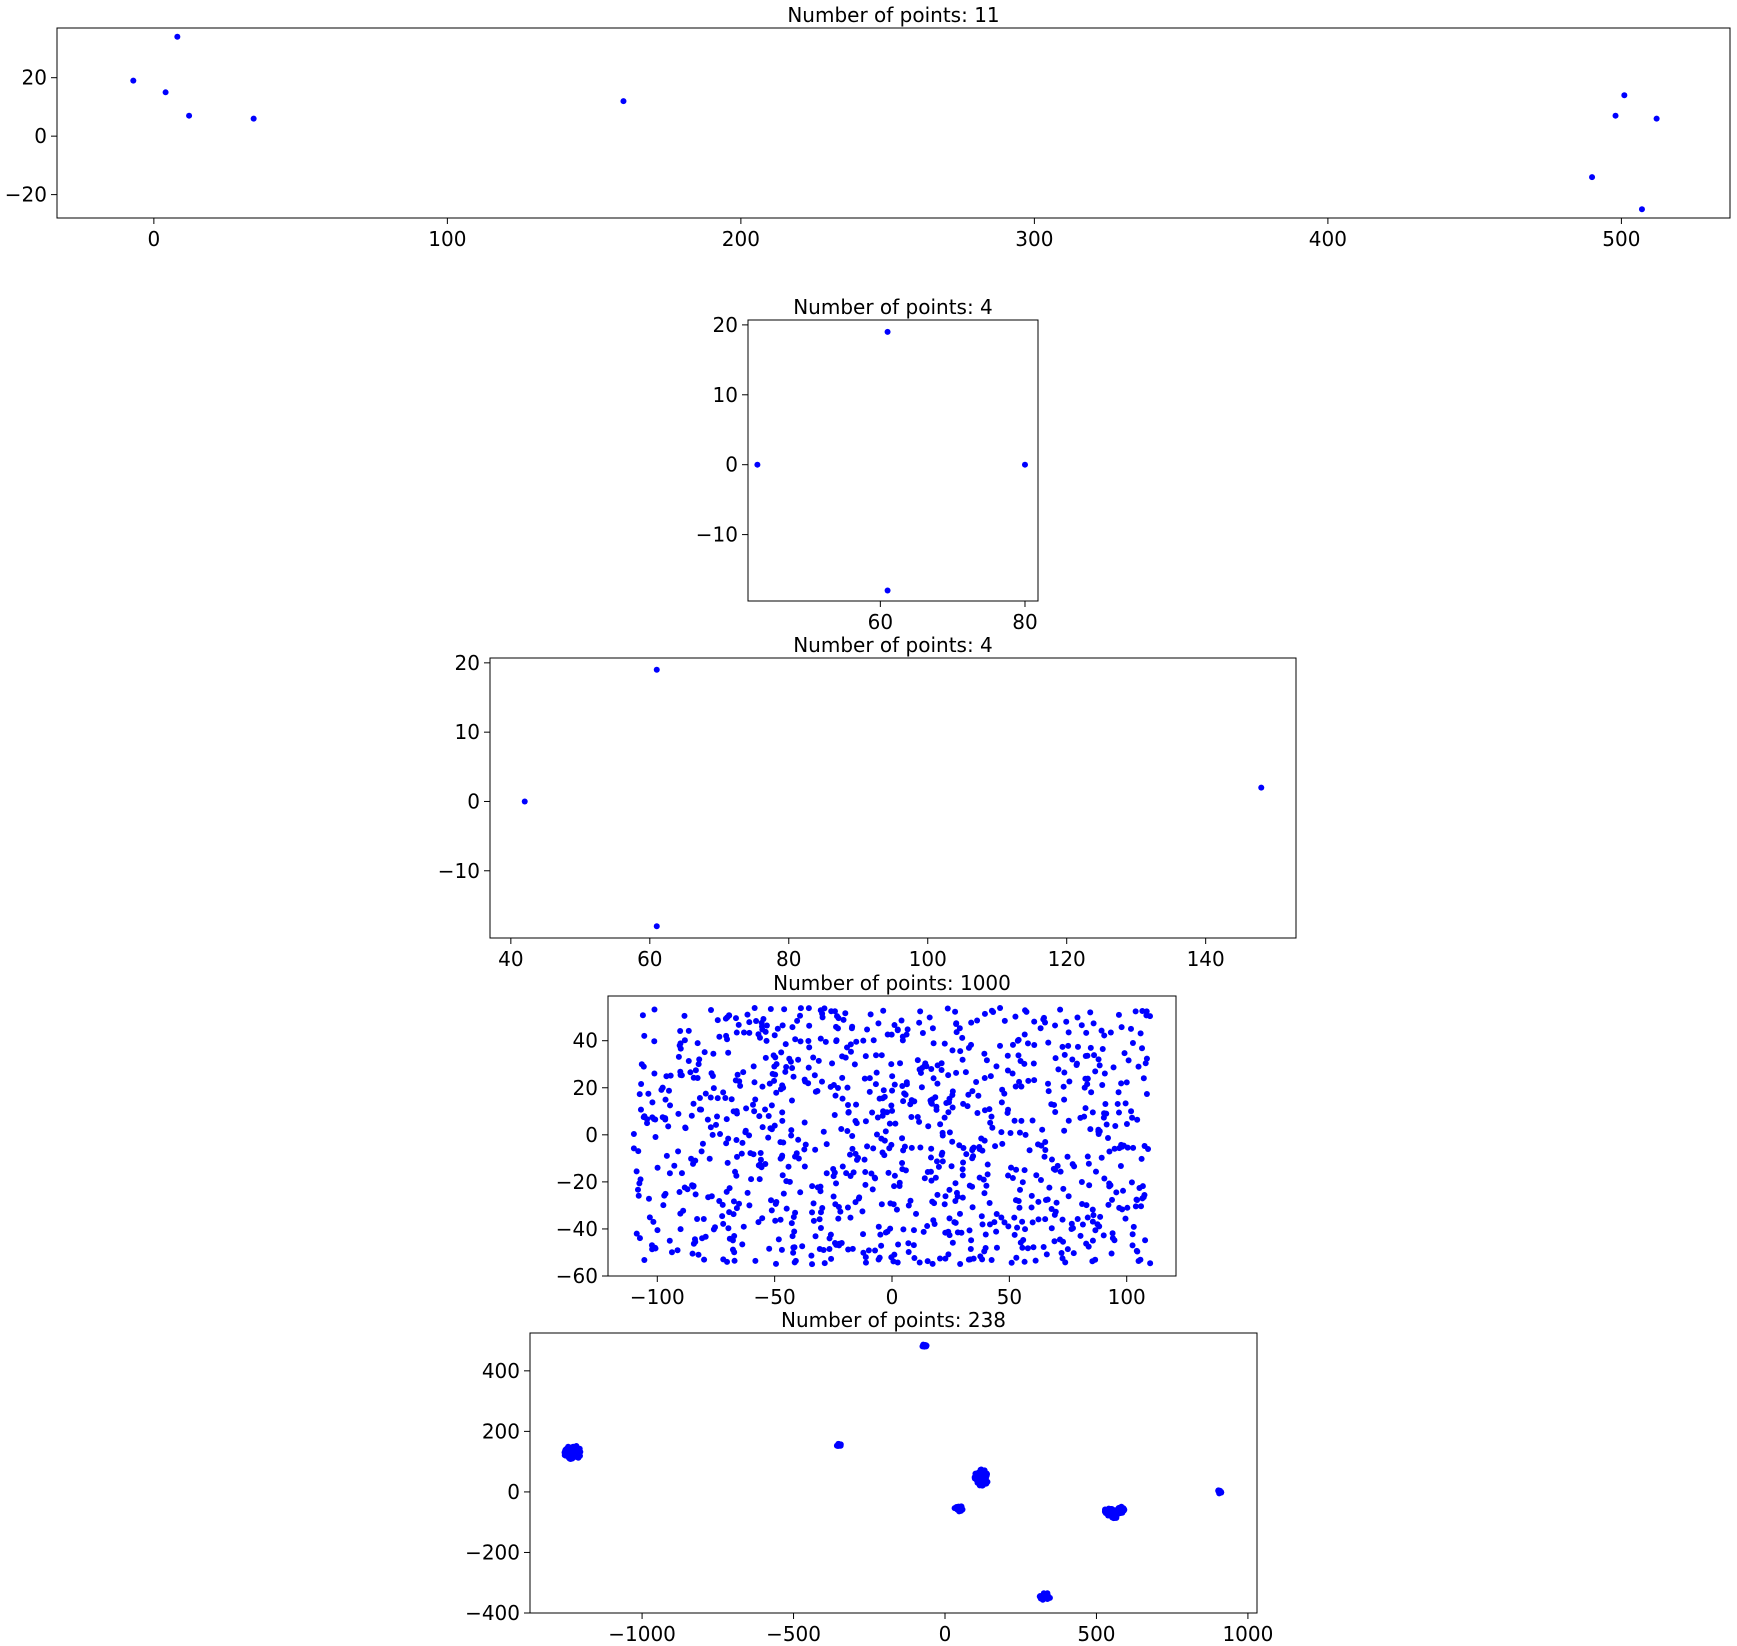  Describe the element at coordinates (741, 239) in the screenshot. I see `x-tick-label: 200` at that location.